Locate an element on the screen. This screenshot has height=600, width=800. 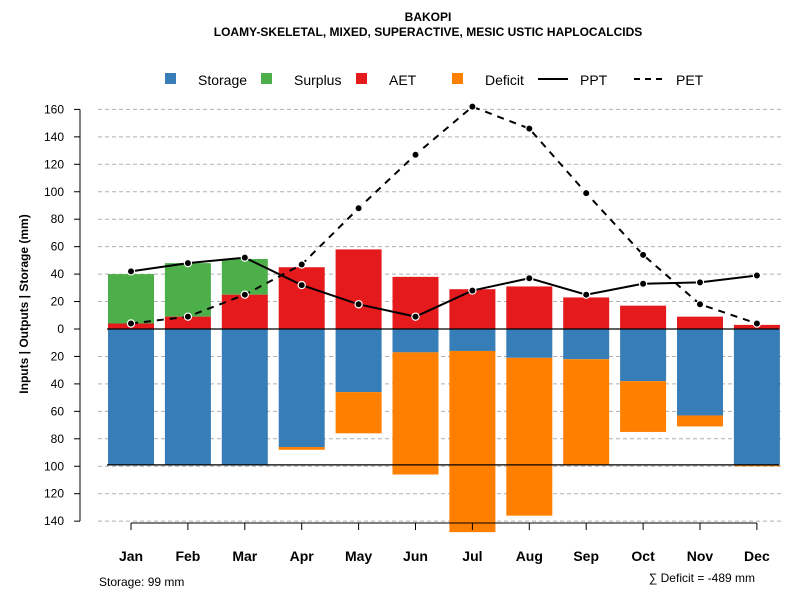
chart-title: BAKOPI is located at coordinates (428, 17).